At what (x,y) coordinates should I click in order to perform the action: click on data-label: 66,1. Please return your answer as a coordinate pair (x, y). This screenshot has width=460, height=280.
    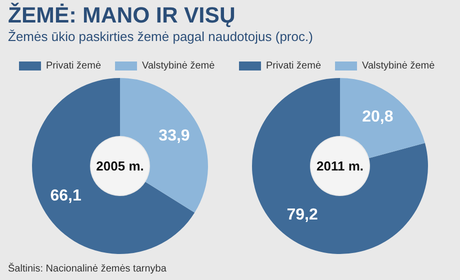
    Looking at the image, I should click on (66, 196).